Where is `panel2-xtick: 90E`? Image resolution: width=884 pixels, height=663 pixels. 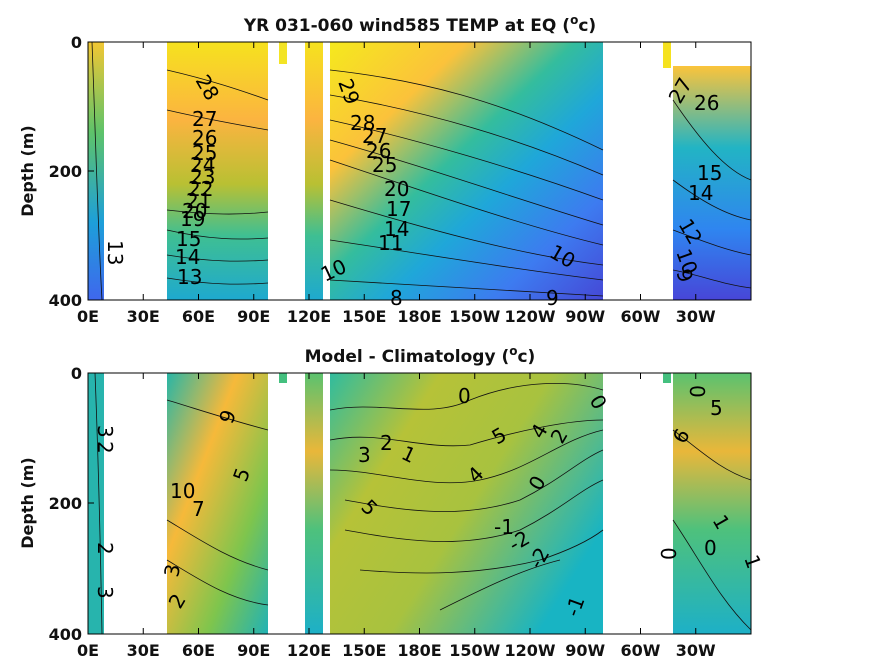
panel2-xtick: 90E is located at coordinates (253, 650).